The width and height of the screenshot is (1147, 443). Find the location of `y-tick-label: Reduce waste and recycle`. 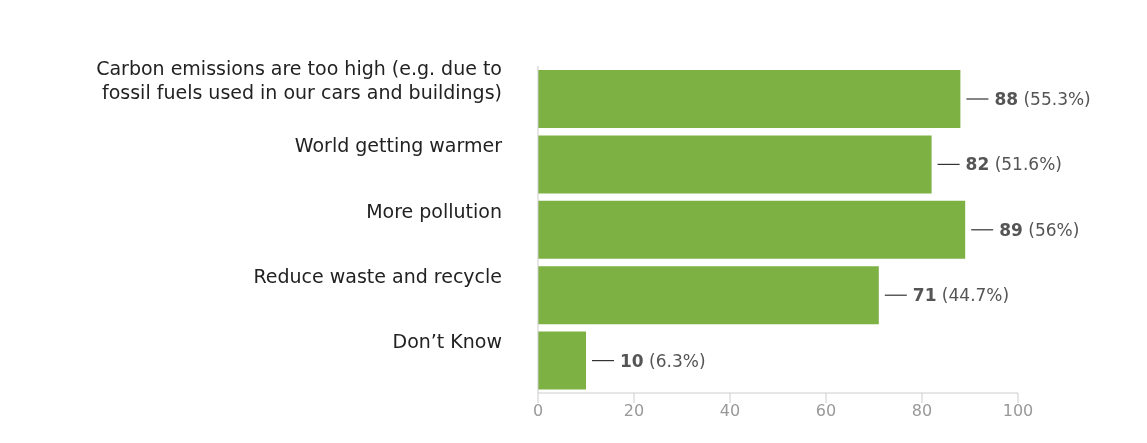

y-tick-label: Reduce waste and recycle is located at coordinates (377, 275).